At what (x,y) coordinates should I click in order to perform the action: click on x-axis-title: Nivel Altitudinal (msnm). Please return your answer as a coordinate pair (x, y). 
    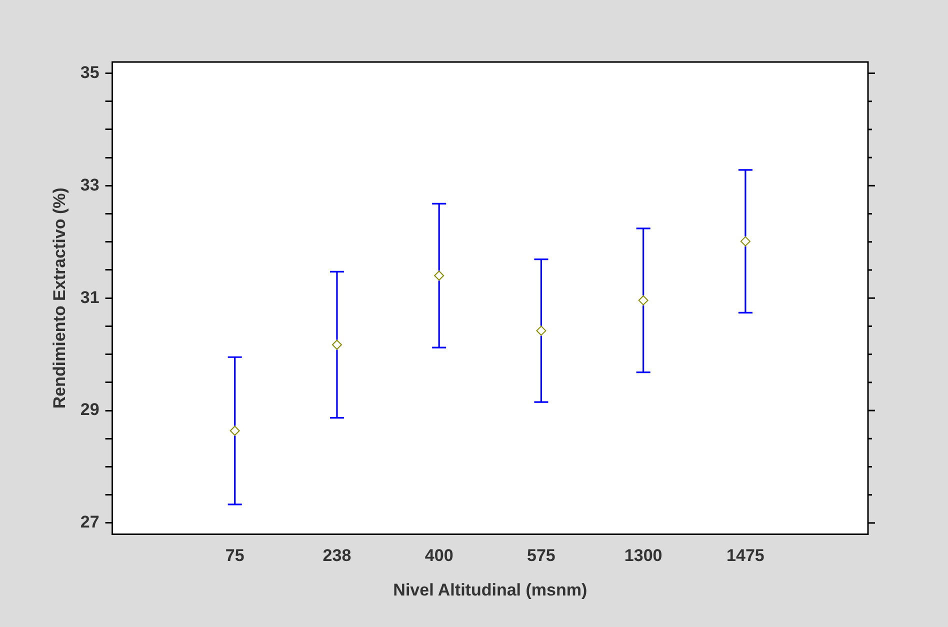
    Looking at the image, I should click on (490, 590).